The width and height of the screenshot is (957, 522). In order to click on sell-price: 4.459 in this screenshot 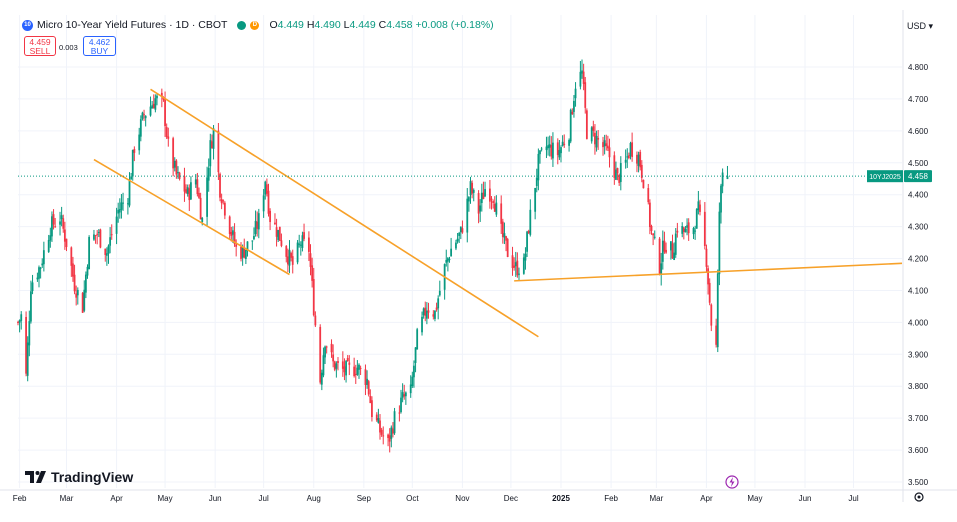, I will do `click(40, 42)`.